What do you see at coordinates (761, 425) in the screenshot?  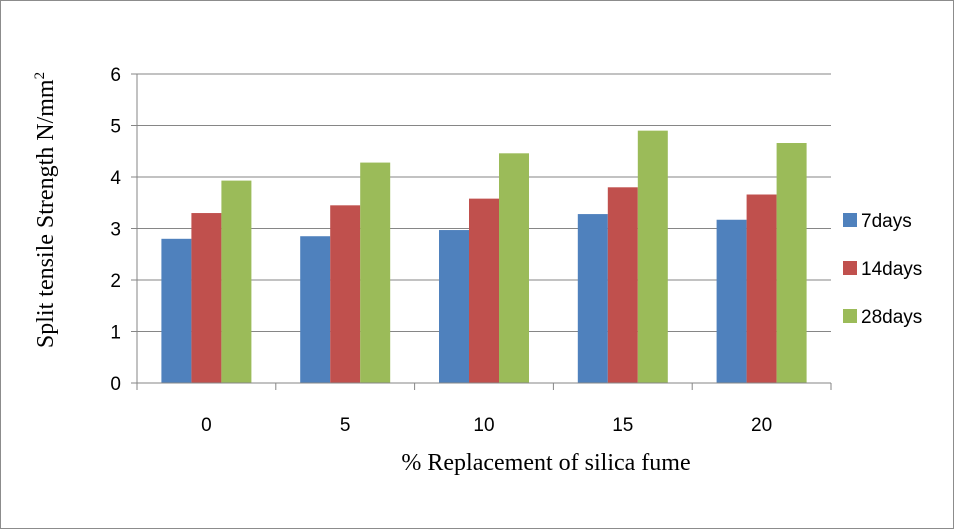 I see `x-tick-label: 20` at bounding box center [761, 425].